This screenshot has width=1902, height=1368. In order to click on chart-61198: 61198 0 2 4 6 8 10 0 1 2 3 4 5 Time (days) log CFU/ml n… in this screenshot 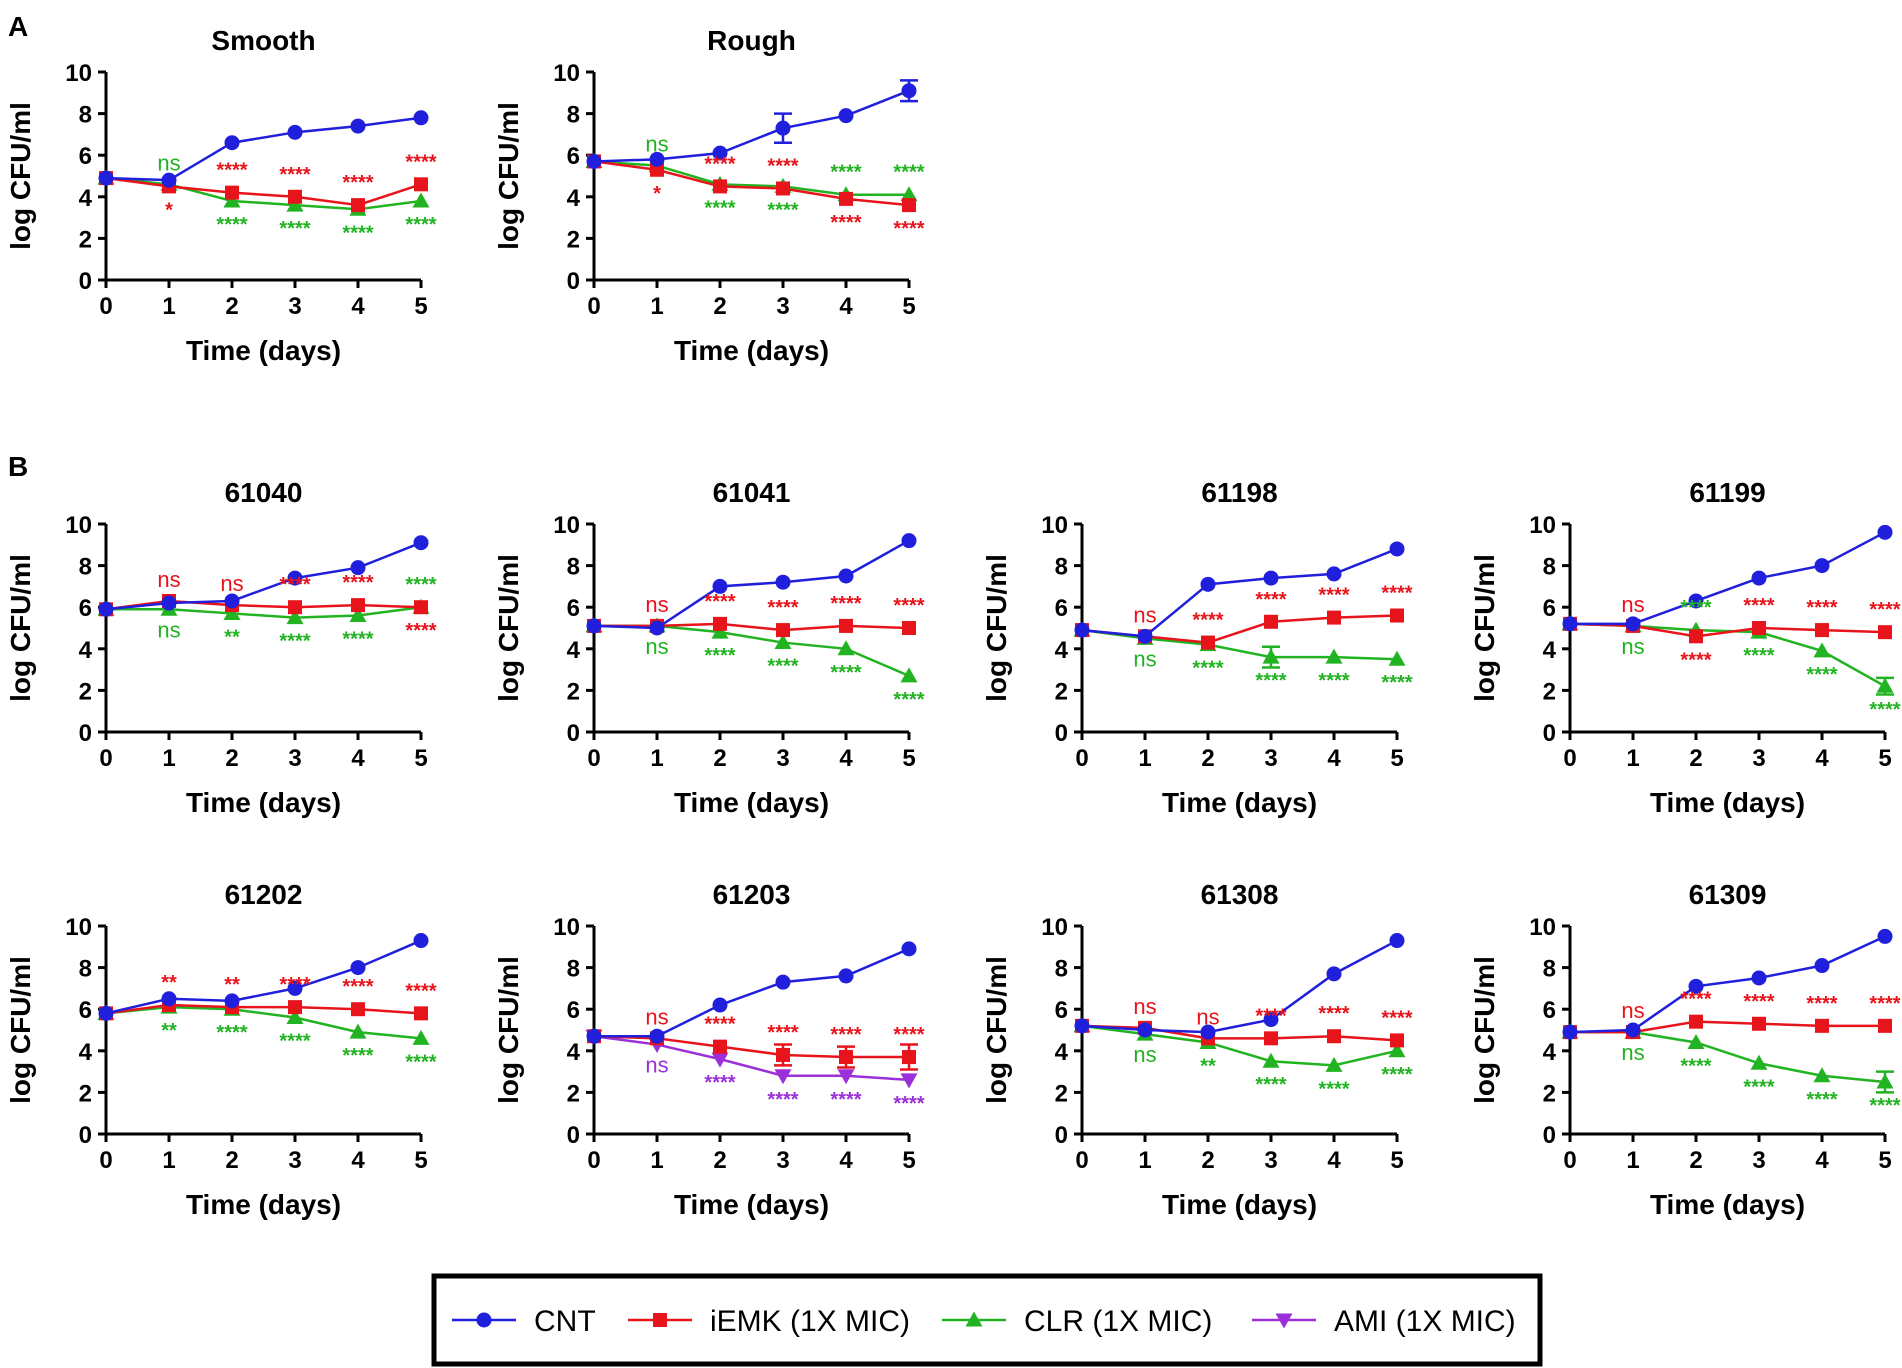, I will do `click(1197, 647)`.